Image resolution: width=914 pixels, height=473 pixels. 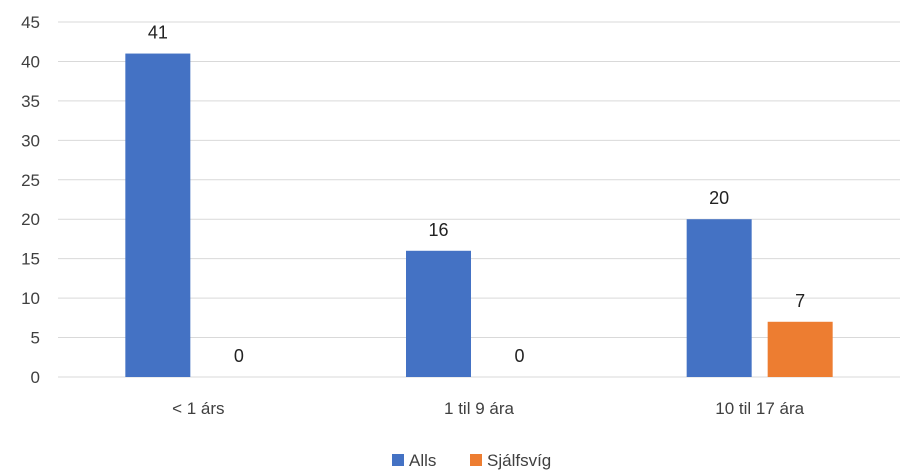 What do you see at coordinates (719, 198) in the screenshot?
I see `data-label: 20` at bounding box center [719, 198].